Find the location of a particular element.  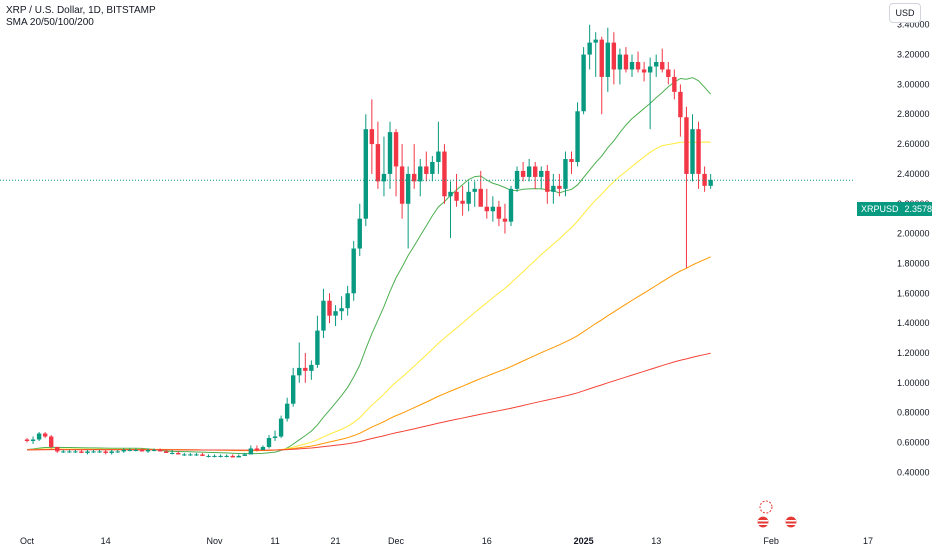

y-tick-label: 0.60000 is located at coordinates (913, 442).